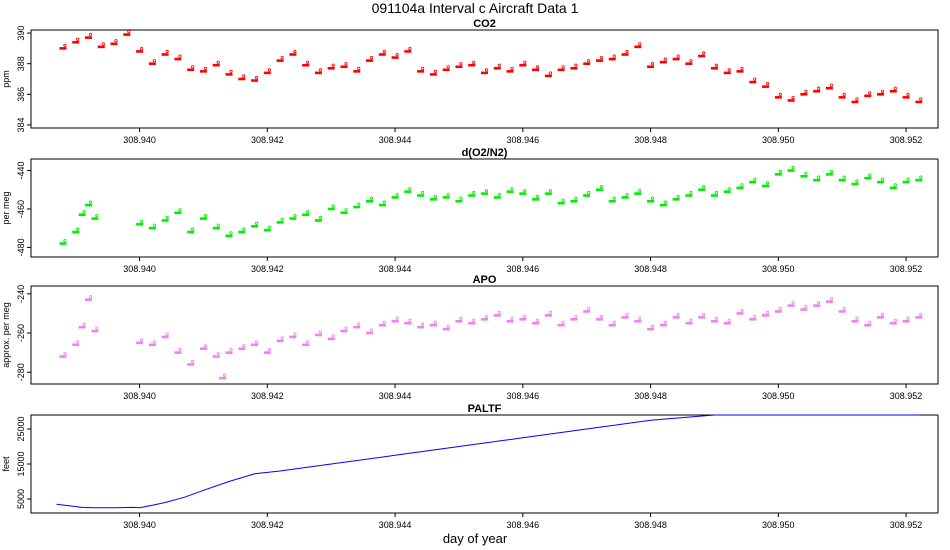 This screenshot has height=550, width=950. I want to click on co2-y-tick-label: 390, so click(21, 33).